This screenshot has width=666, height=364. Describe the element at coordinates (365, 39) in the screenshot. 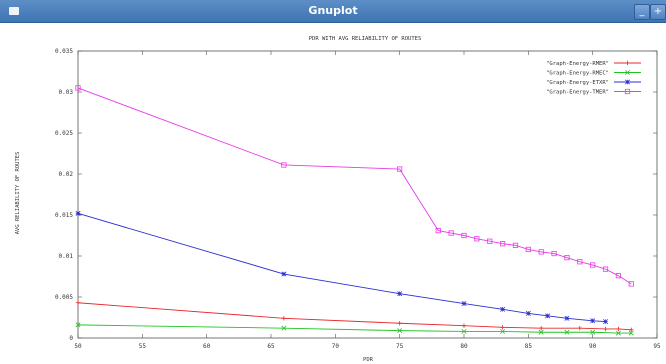

I see `chart-title: PDR WITH AVG RELIABILITY OF ROUTES` at that location.